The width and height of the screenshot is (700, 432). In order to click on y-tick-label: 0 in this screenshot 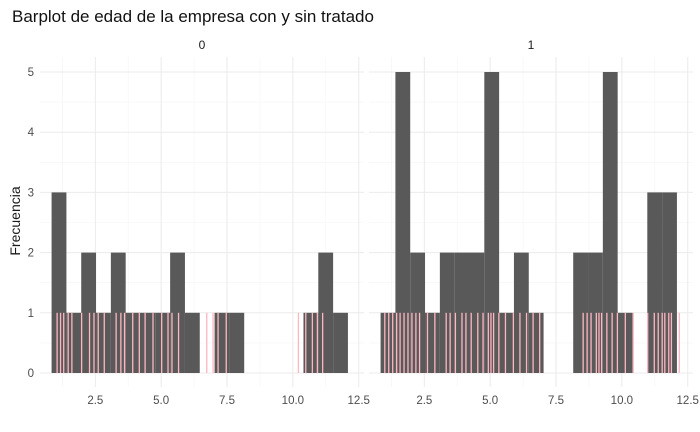, I will do `click(31, 374)`.